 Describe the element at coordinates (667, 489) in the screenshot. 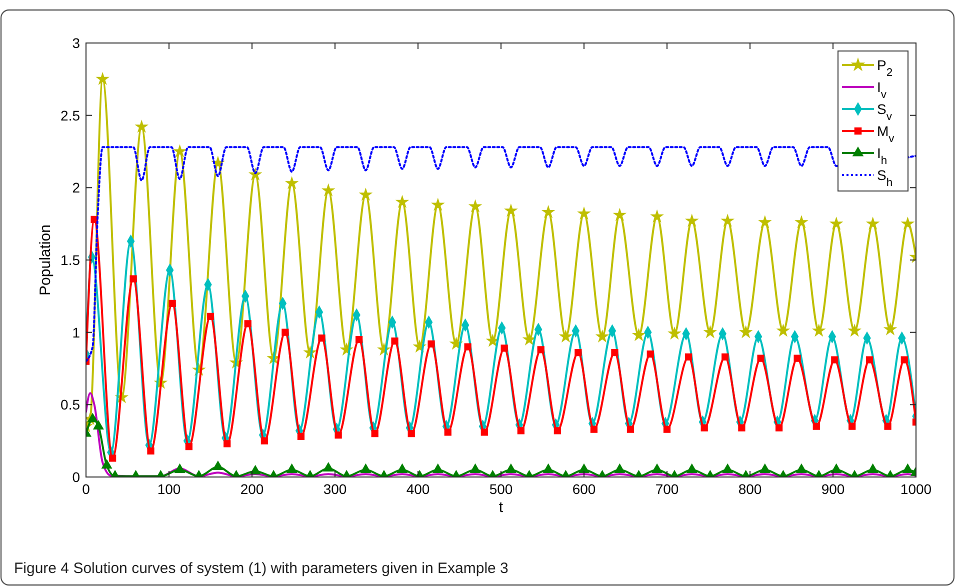

I see `x-tick-label: 700` at that location.